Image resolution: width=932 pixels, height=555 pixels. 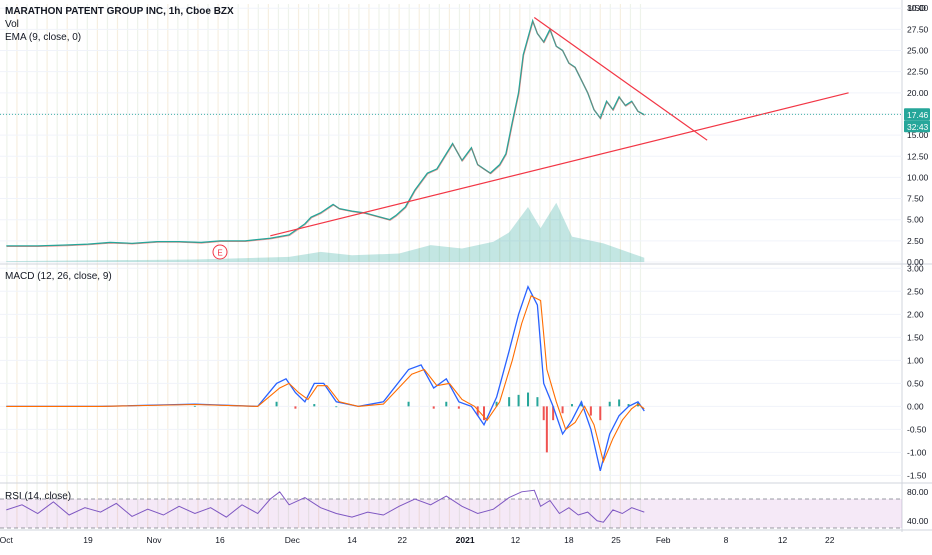 I want to click on countdown-badge, so click(x=917, y=126).